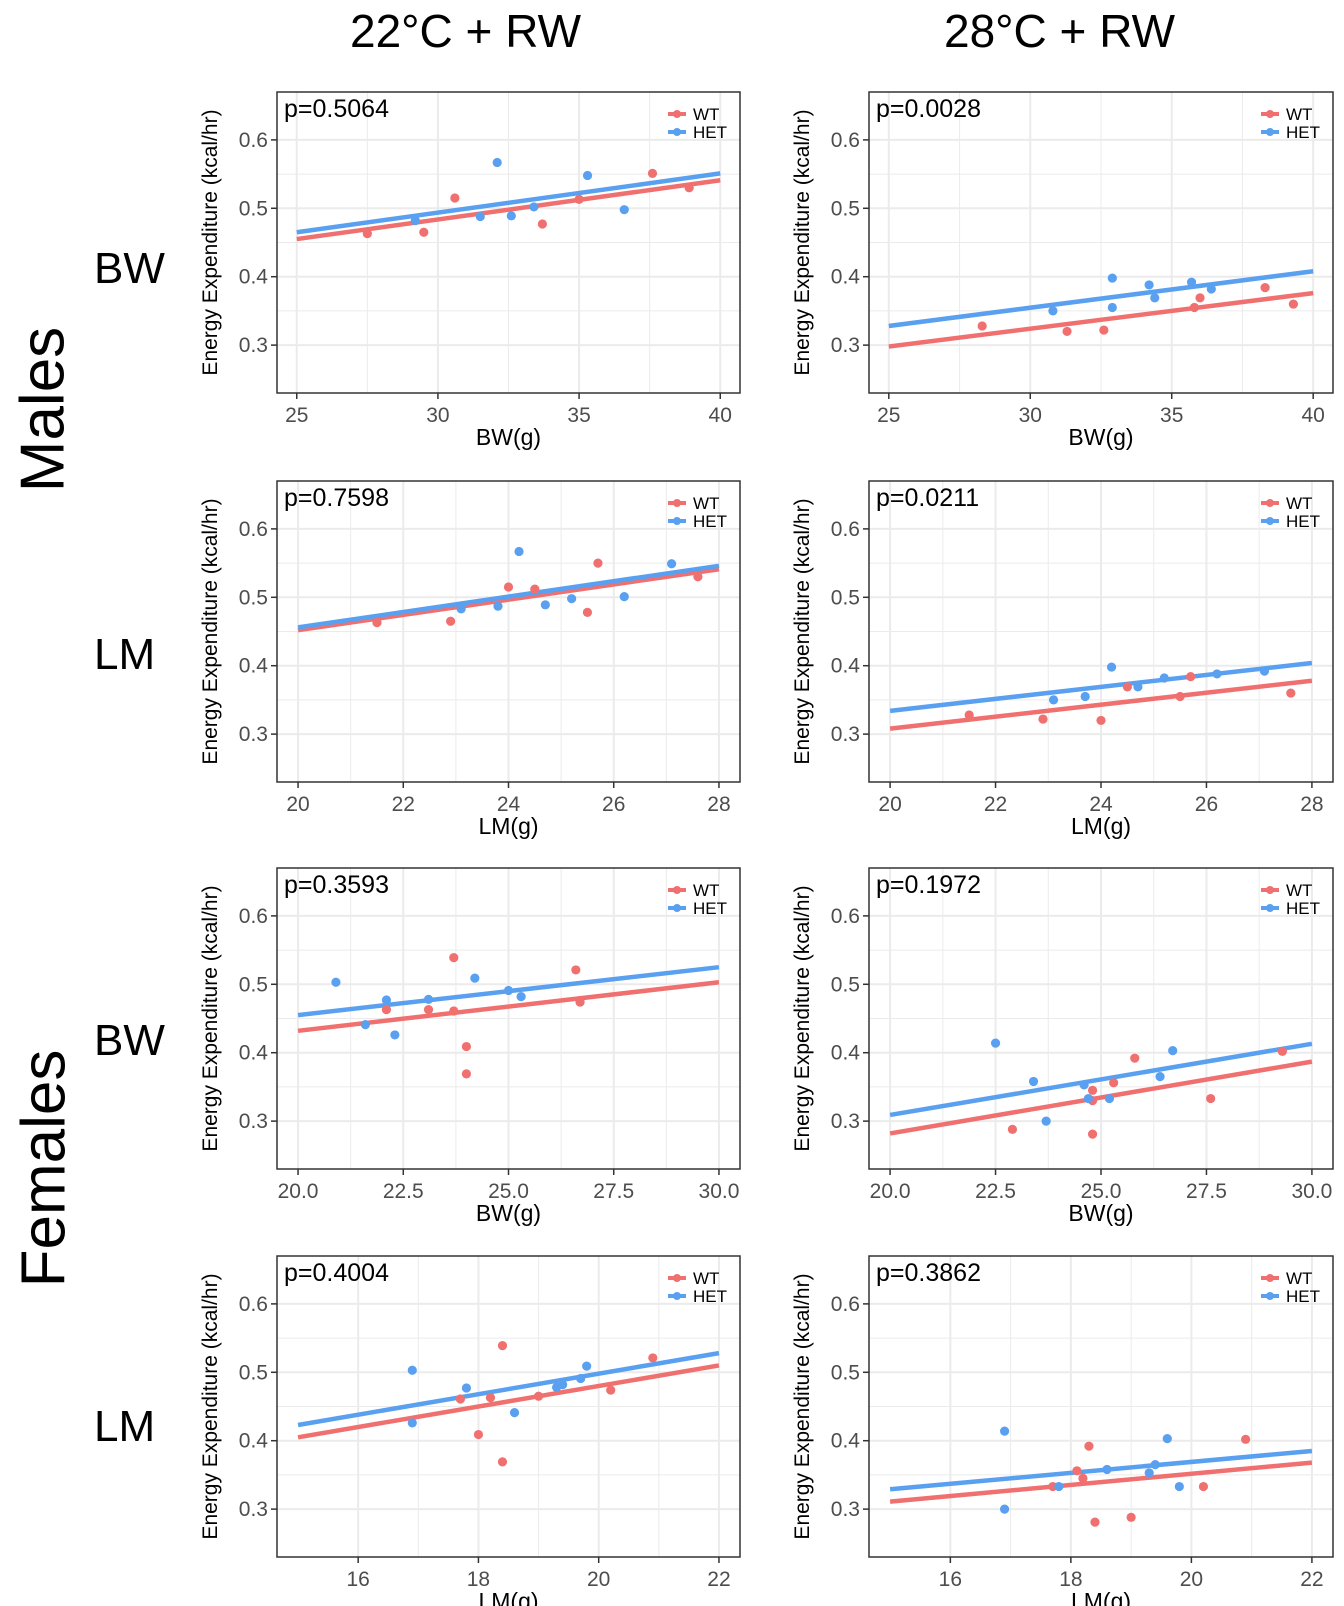 The image size is (1344, 1606). What do you see at coordinates (1101, 804) in the screenshot?
I see `x-tick-label: 24` at bounding box center [1101, 804].